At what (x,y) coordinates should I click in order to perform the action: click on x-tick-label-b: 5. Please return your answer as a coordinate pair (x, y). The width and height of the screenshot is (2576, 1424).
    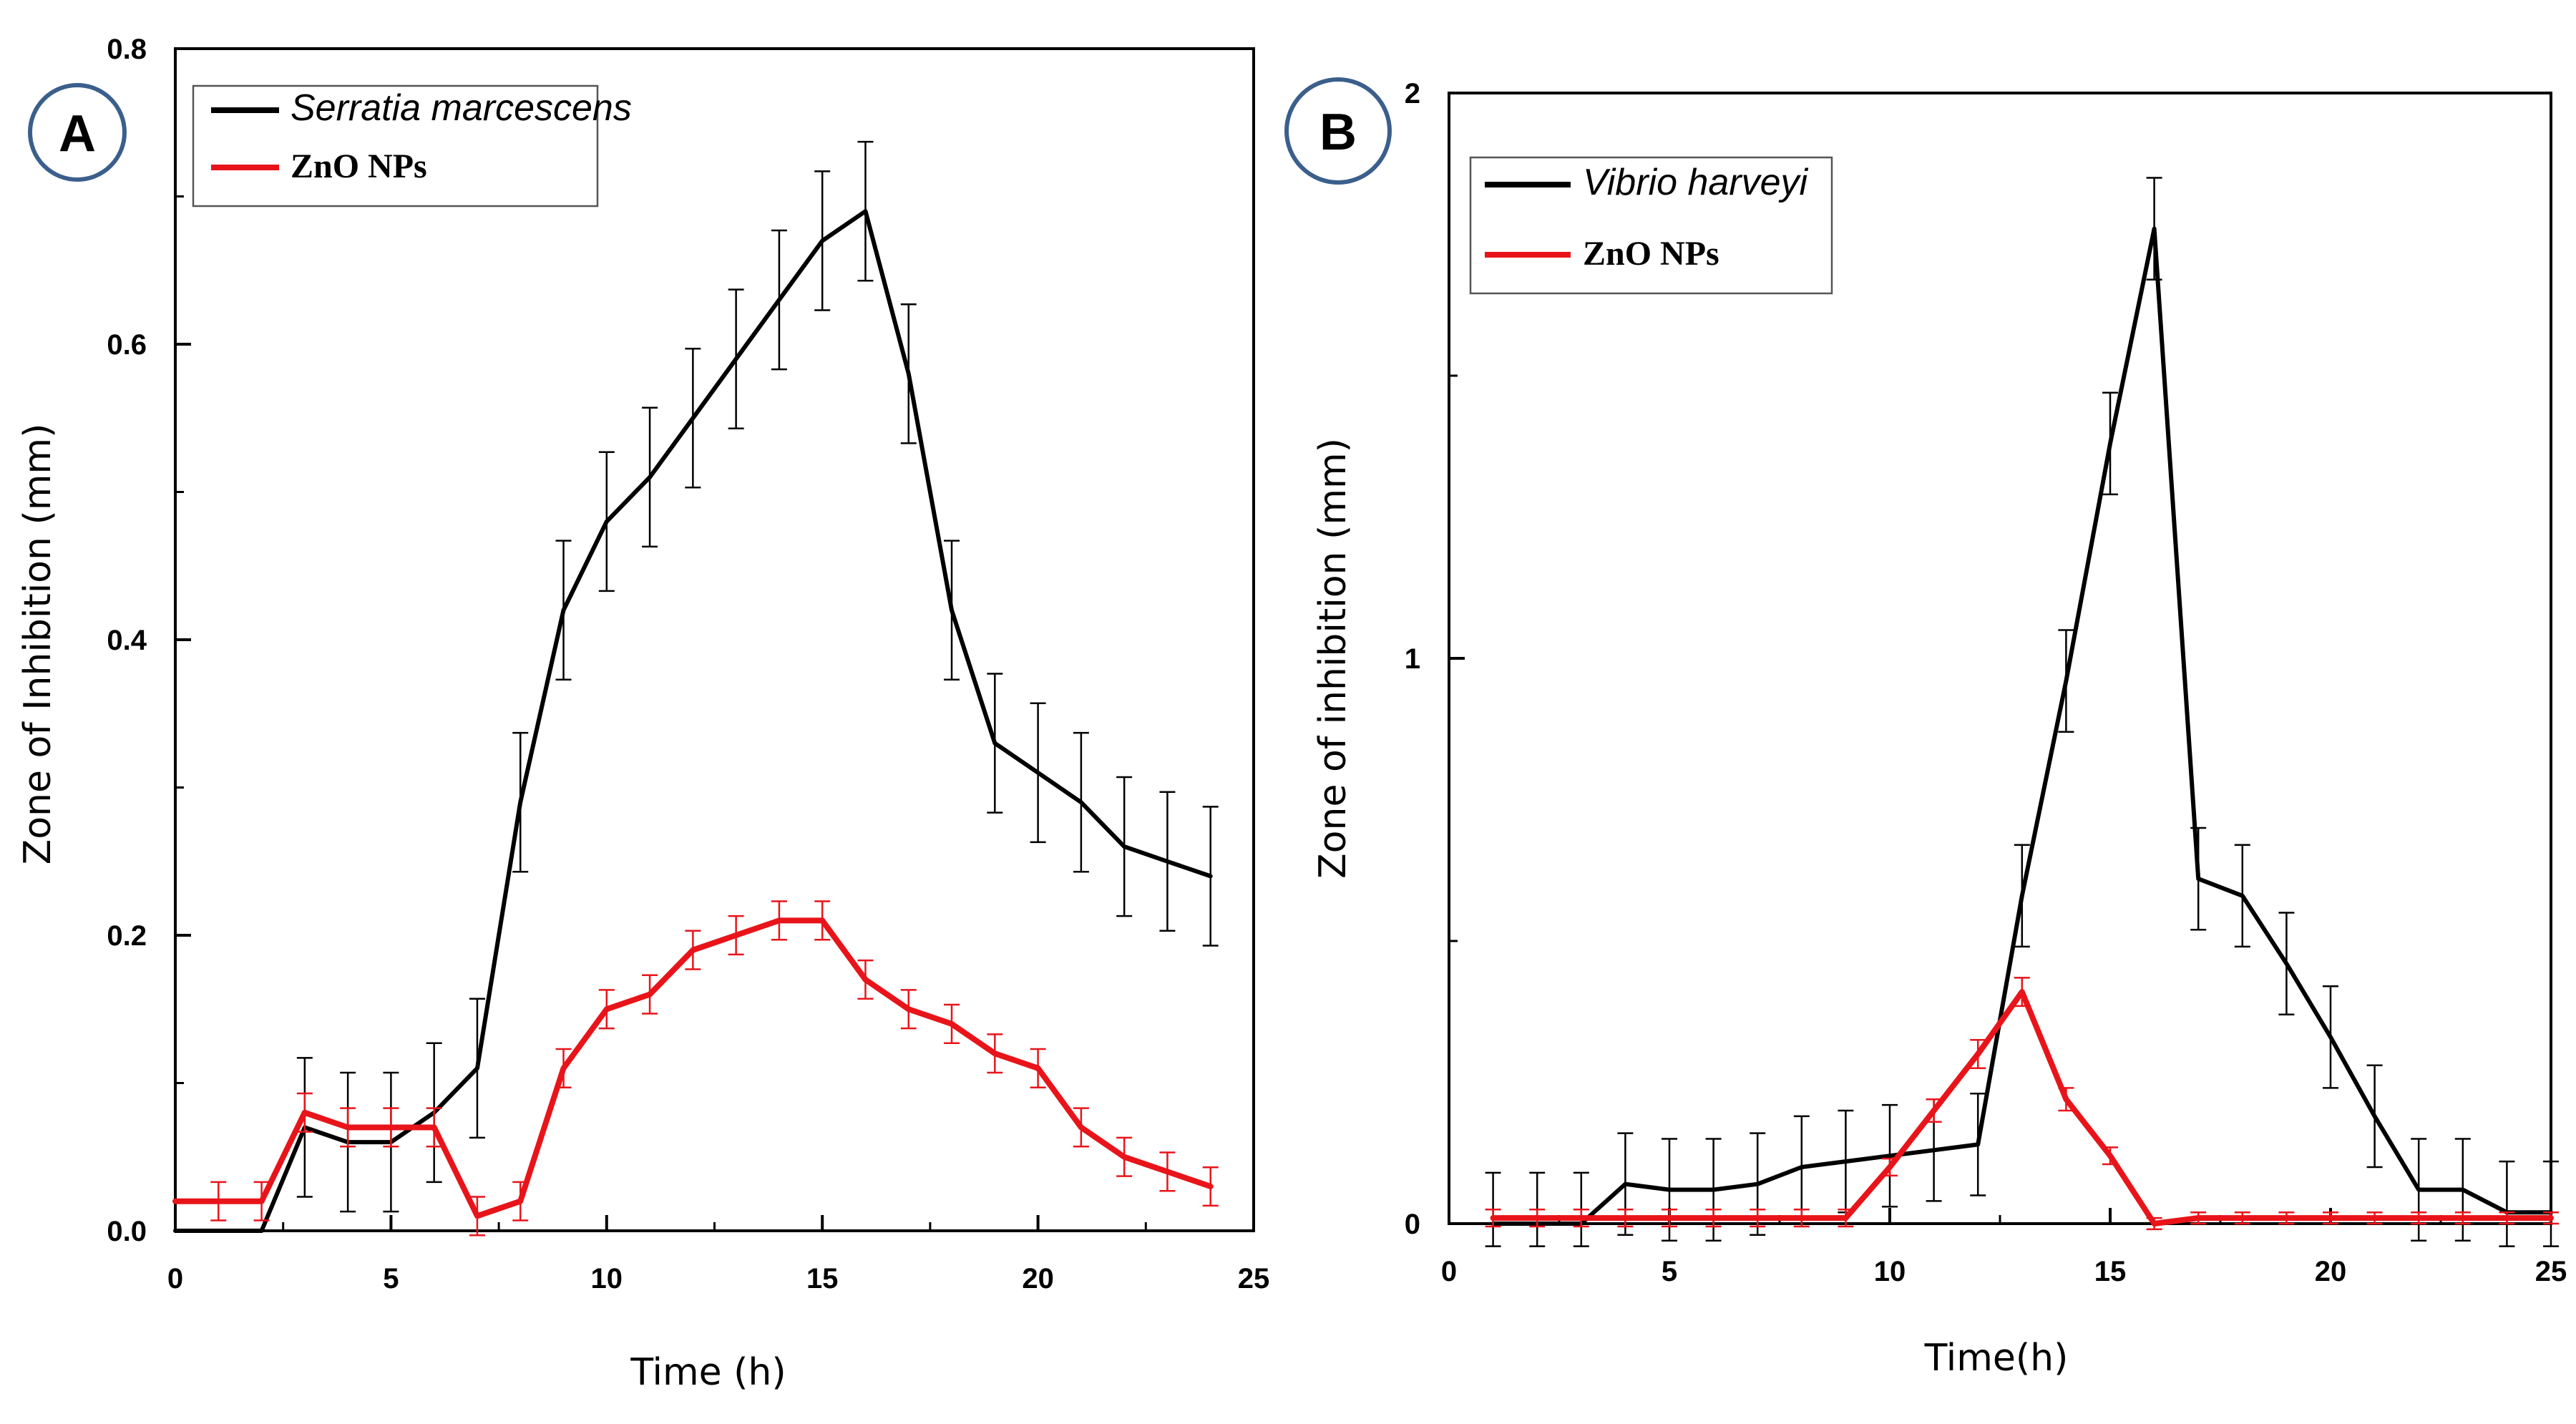
    Looking at the image, I should click on (1669, 1272).